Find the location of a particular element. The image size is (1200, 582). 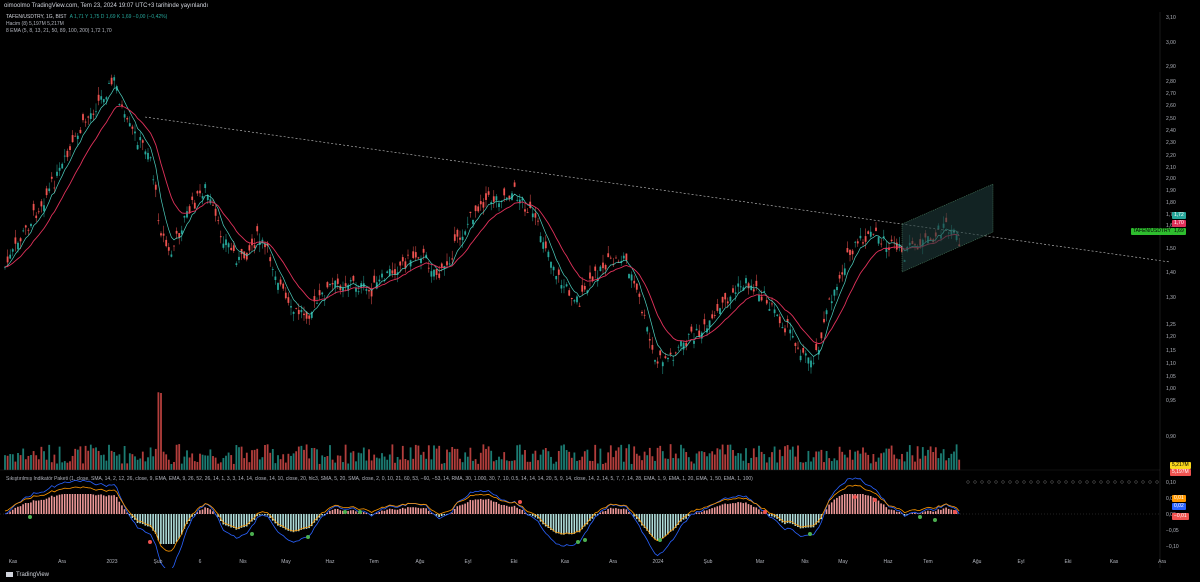

price-tick-label: 2,50 is located at coordinates (1171, 119).